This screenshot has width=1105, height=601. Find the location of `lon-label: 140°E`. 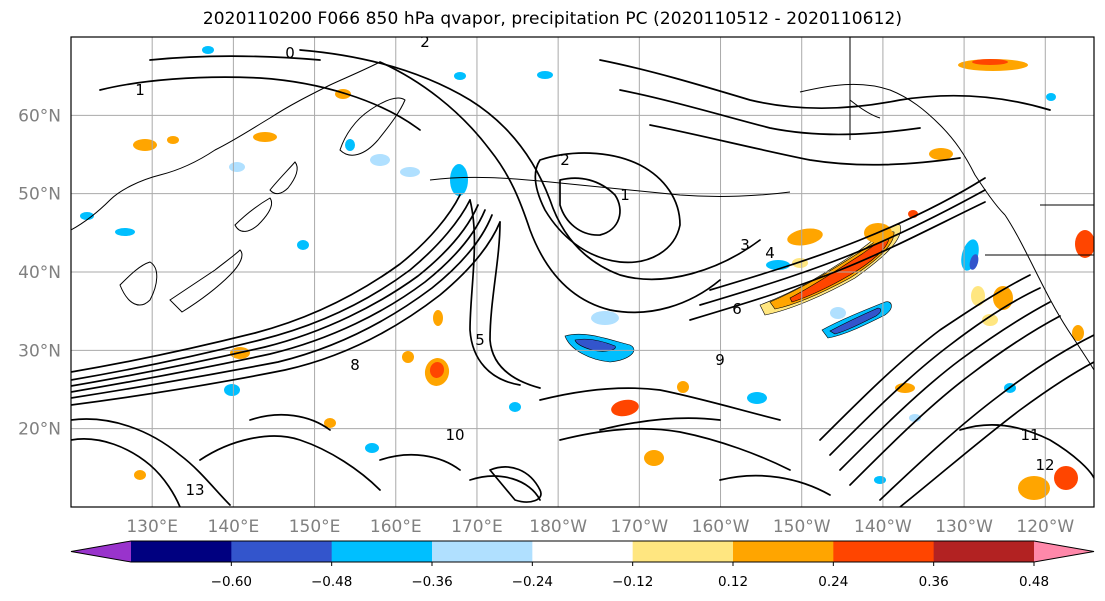

lon-label: 140°E is located at coordinates (234, 527).